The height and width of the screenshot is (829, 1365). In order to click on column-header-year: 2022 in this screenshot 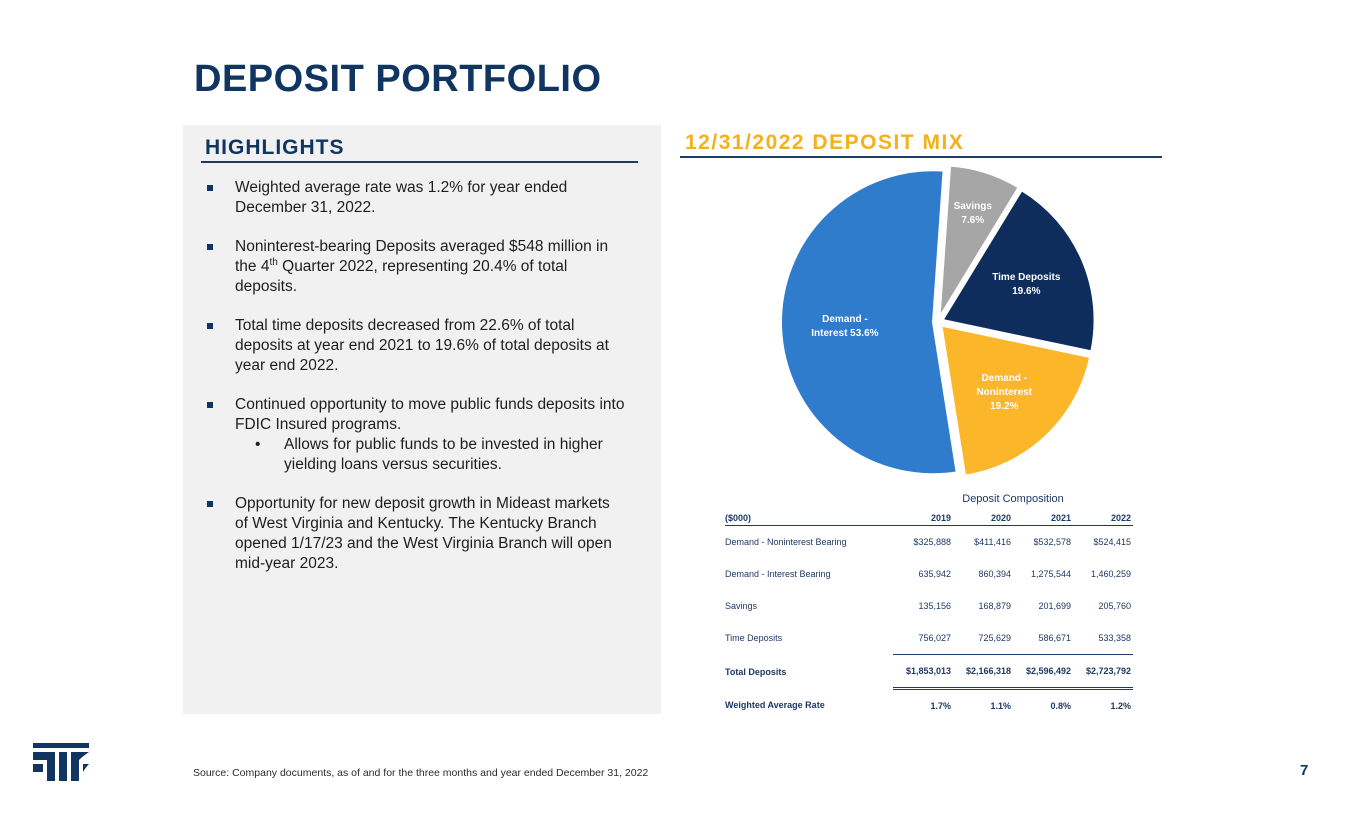, I will do `click(1103, 518)`.